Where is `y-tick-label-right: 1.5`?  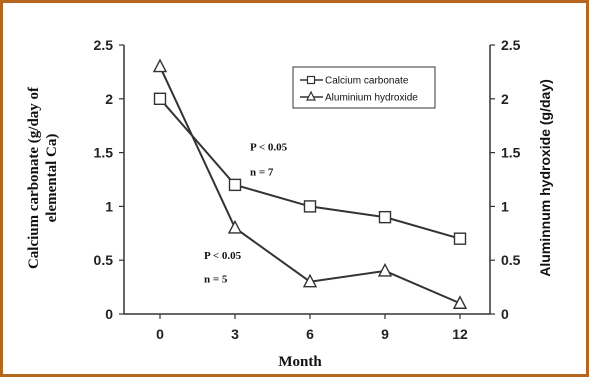 y-tick-label-right: 1.5 is located at coordinates (511, 153).